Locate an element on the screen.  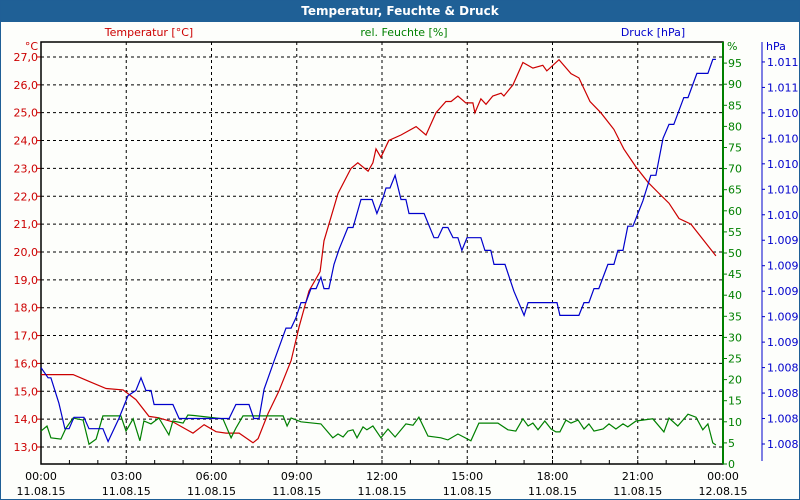
humidity-tick-label: 55 is located at coordinates (735, 232).